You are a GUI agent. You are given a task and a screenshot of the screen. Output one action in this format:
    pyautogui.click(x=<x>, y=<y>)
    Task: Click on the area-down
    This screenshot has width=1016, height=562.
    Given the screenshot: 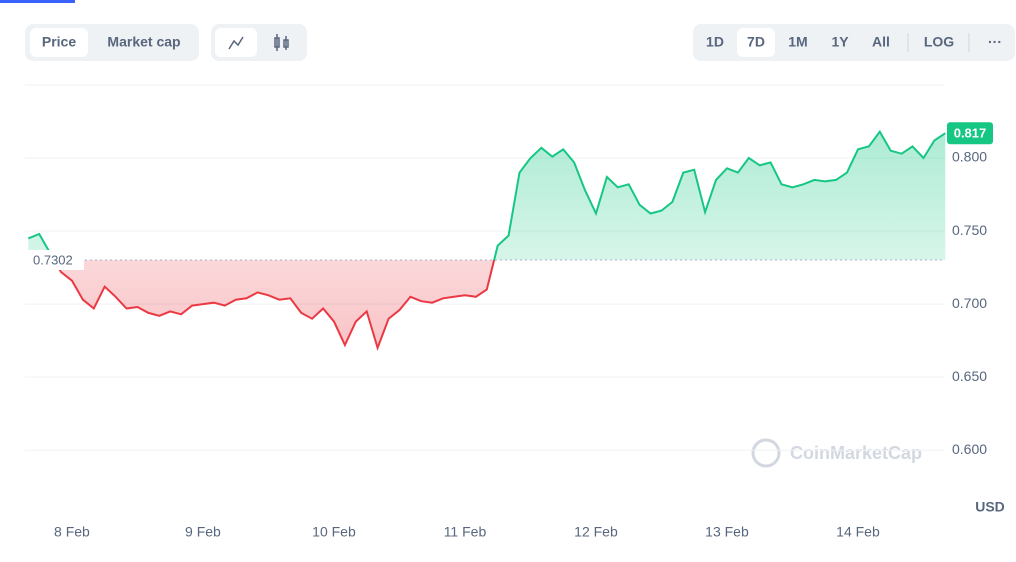 What is the action you would take?
    pyautogui.click(x=487, y=303)
    